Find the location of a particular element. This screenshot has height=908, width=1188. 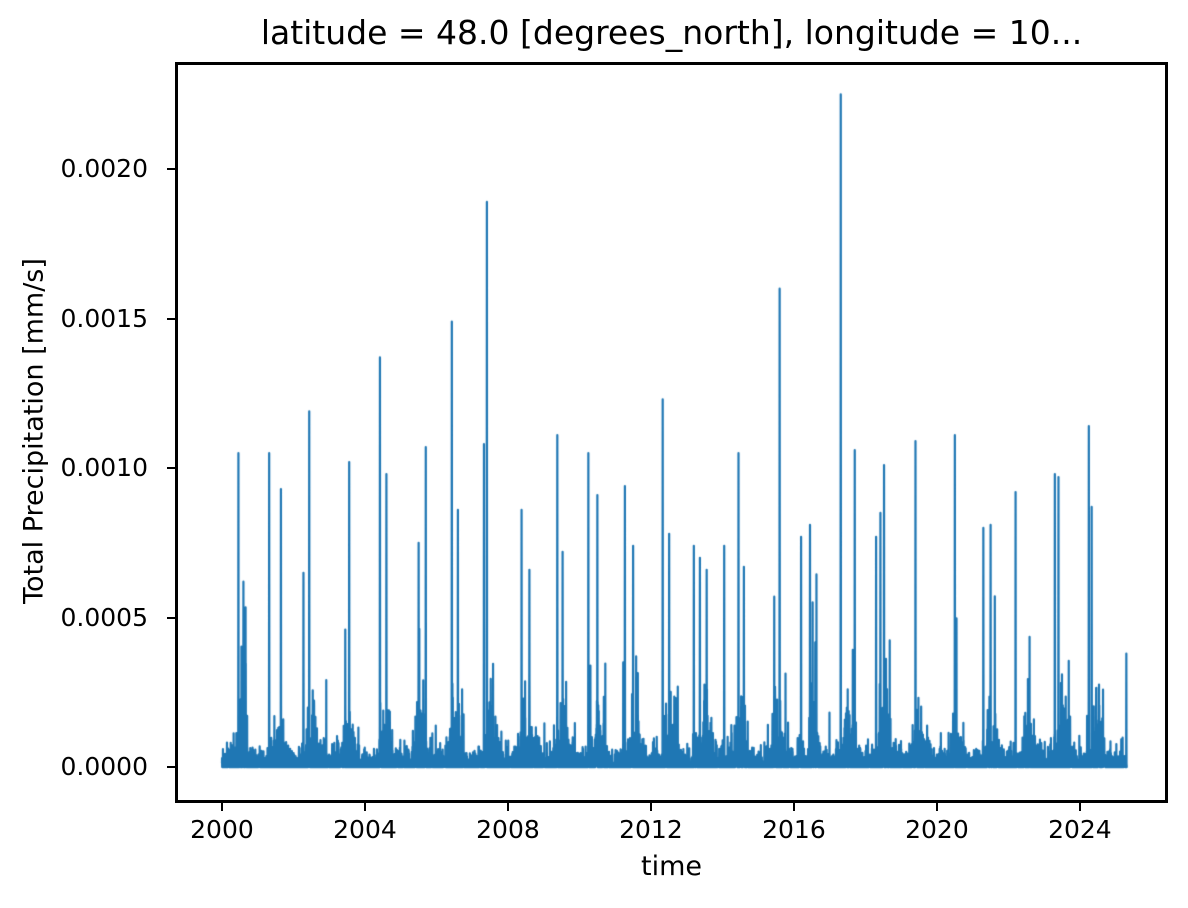

x-tick-label: 2020 is located at coordinates (937, 829).